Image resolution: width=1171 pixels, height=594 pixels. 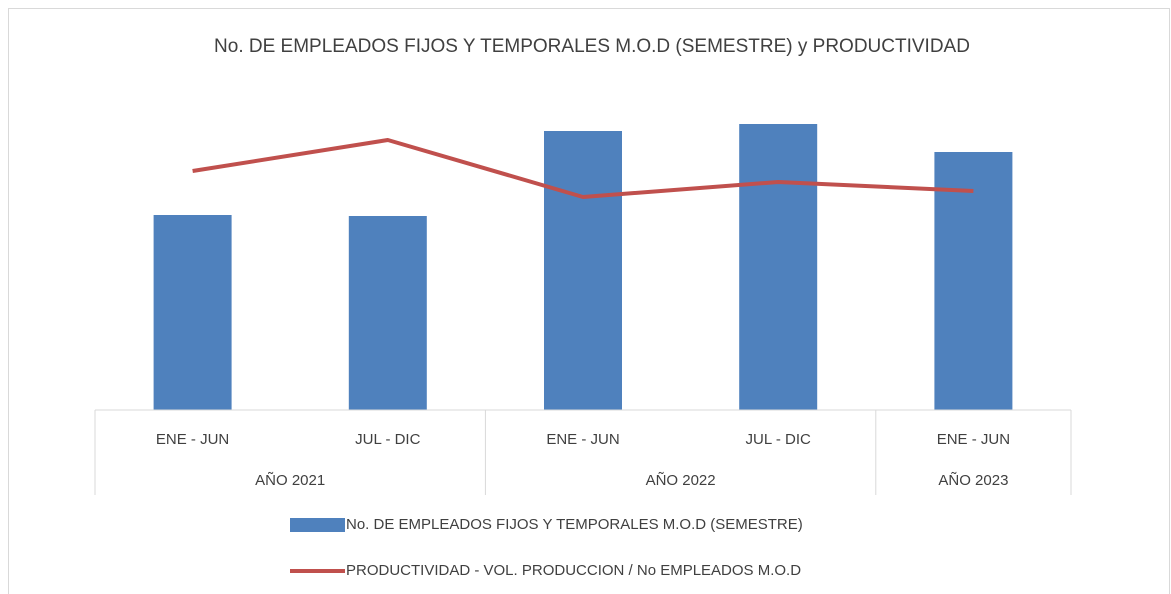 What do you see at coordinates (290, 480) in the screenshot?
I see `group-label: AÑO 2021` at bounding box center [290, 480].